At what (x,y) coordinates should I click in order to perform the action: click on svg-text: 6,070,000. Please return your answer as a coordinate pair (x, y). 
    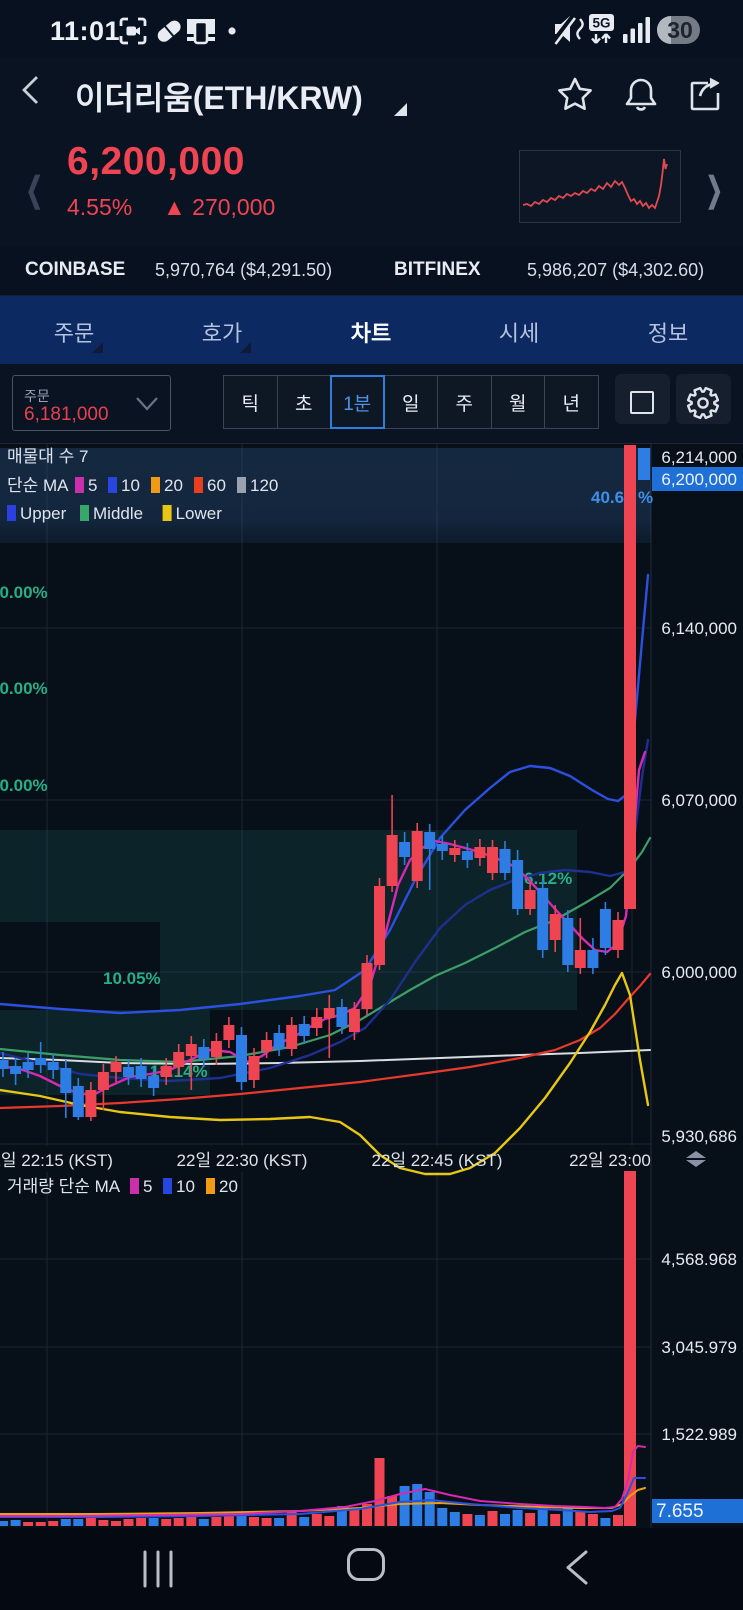
    Looking at the image, I should click on (699, 800).